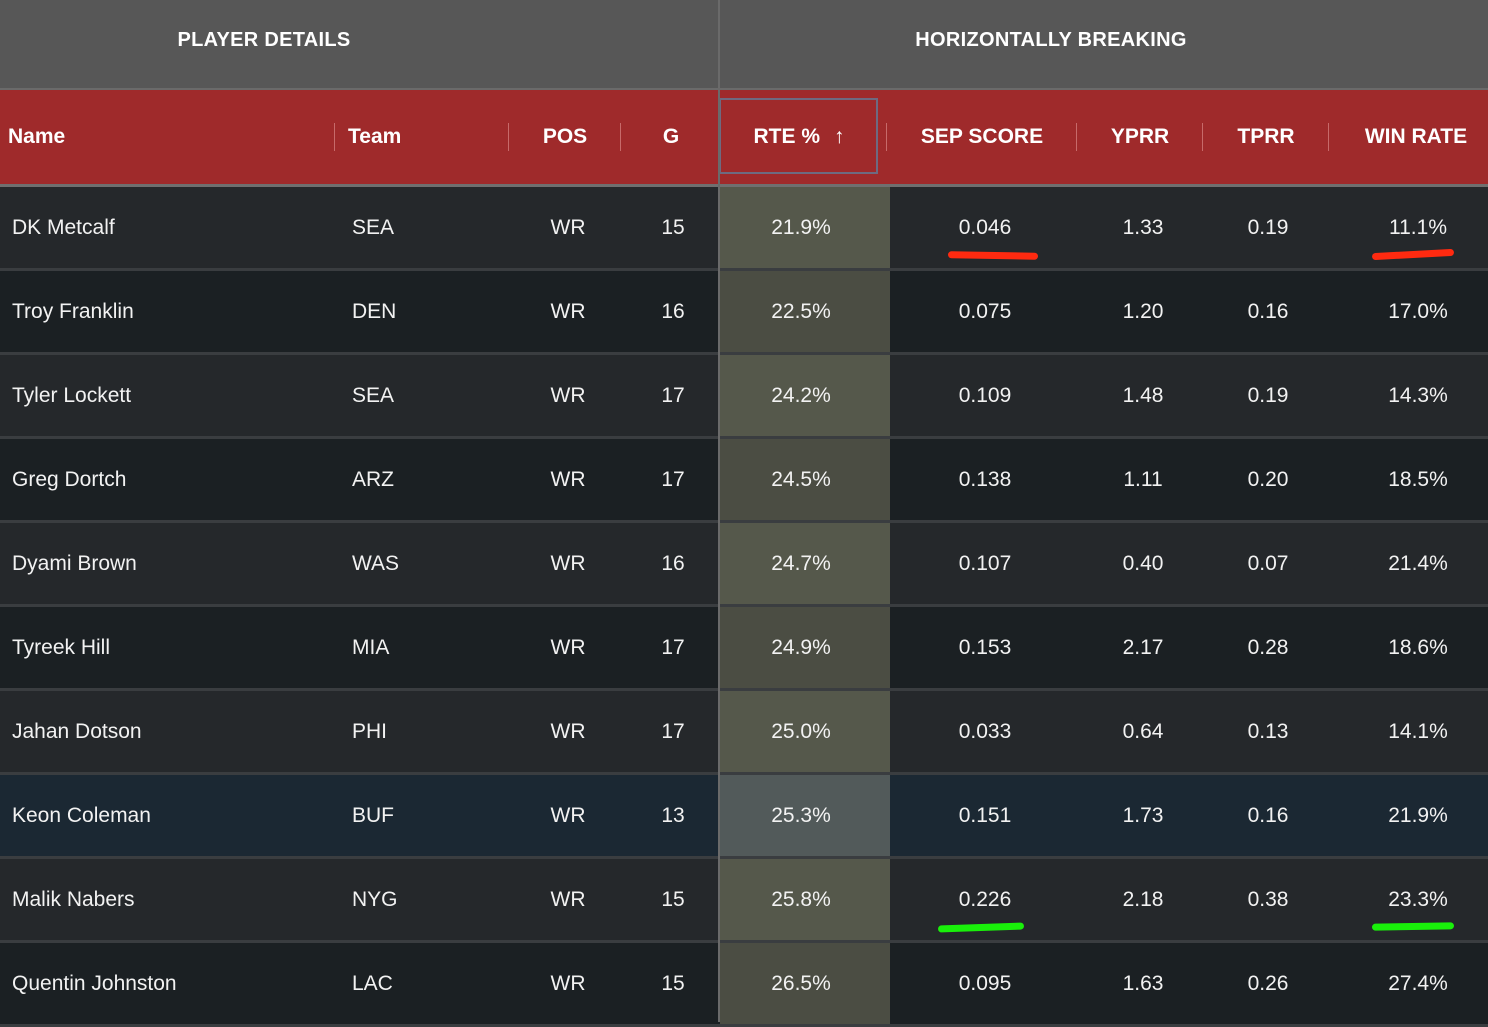 The height and width of the screenshot is (1027, 1488). What do you see at coordinates (1418, 227) in the screenshot?
I see `cell-win: 11.1%` at bounding box center [1418, 227].